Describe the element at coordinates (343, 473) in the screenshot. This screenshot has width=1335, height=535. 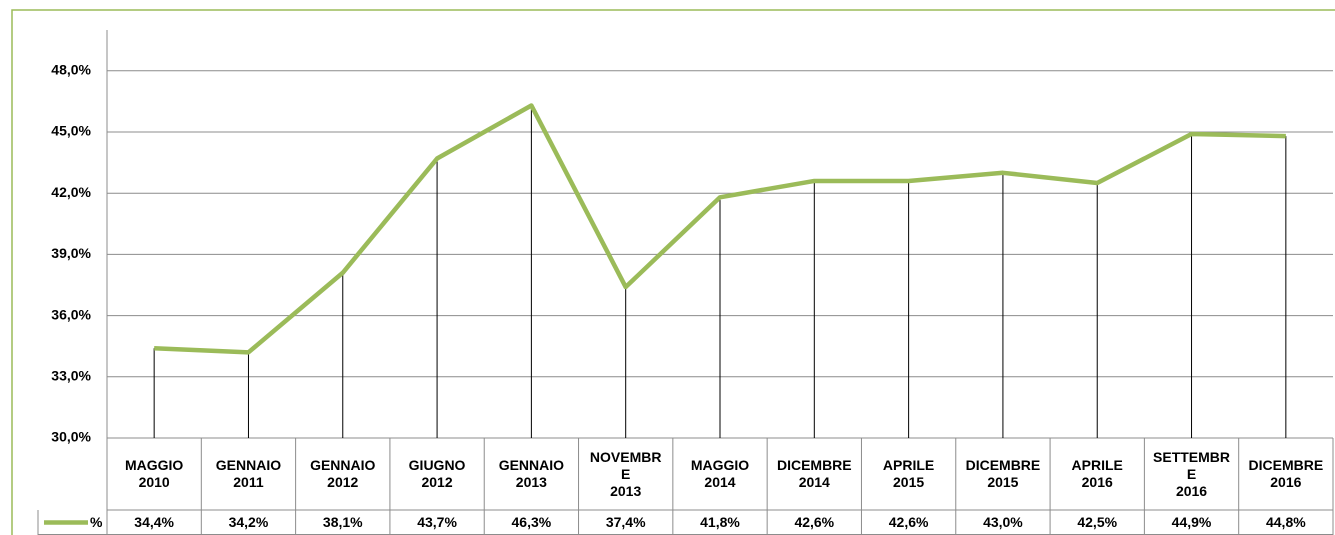
I see `category-label: GENNAIO 2012` at that location.